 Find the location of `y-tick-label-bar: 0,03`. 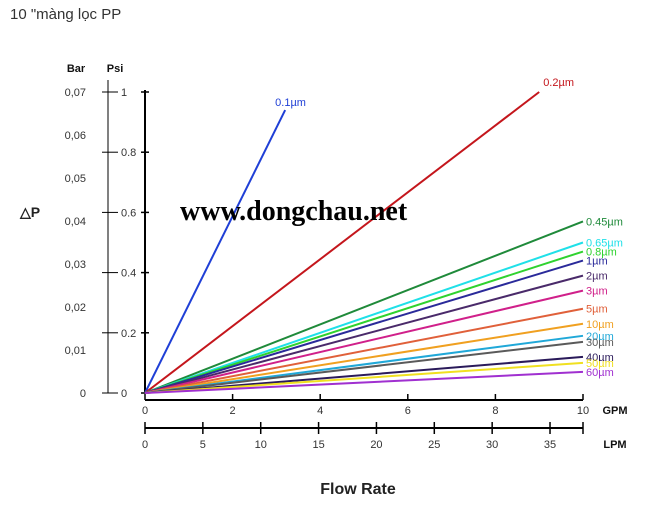

y-tick-label-bar: 0,03 is located at coordinates (75, 265).